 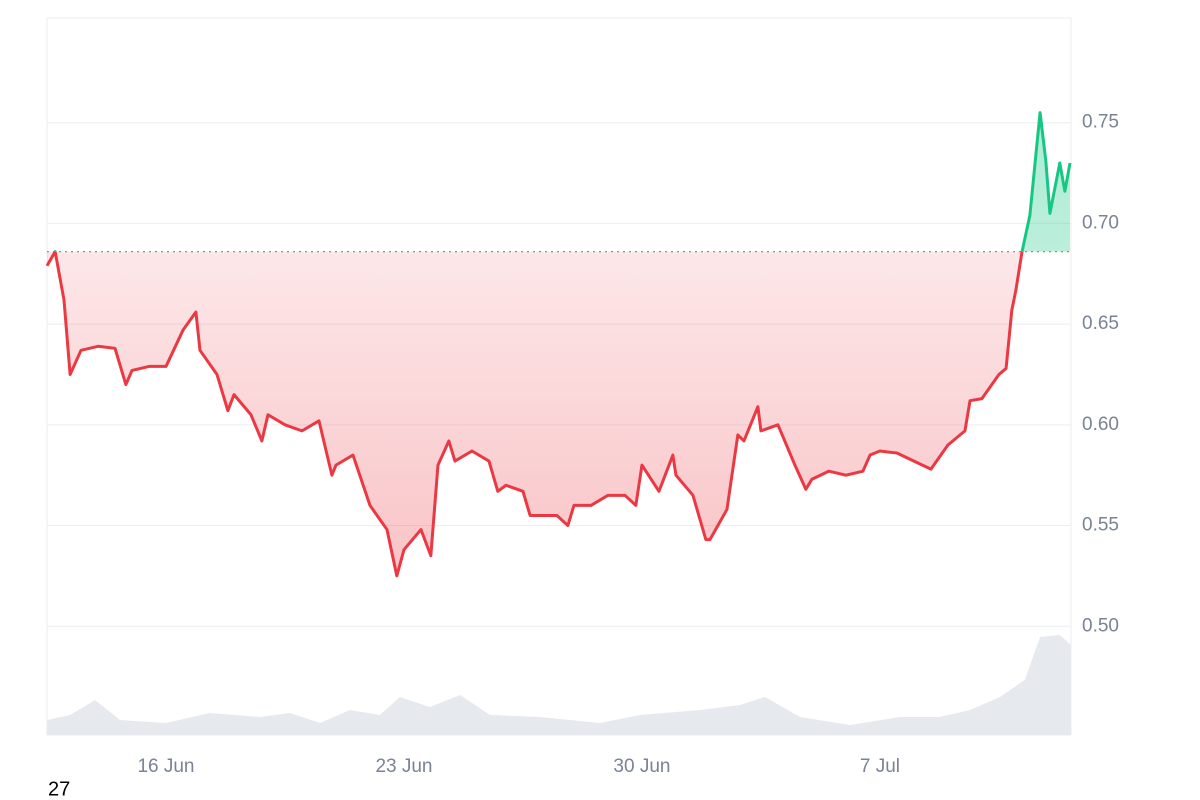 What do you see at coordinates (1100, 122) in the screenshot?
I see `y-tick-label: 0.75` at bounding box center [1100, 122].